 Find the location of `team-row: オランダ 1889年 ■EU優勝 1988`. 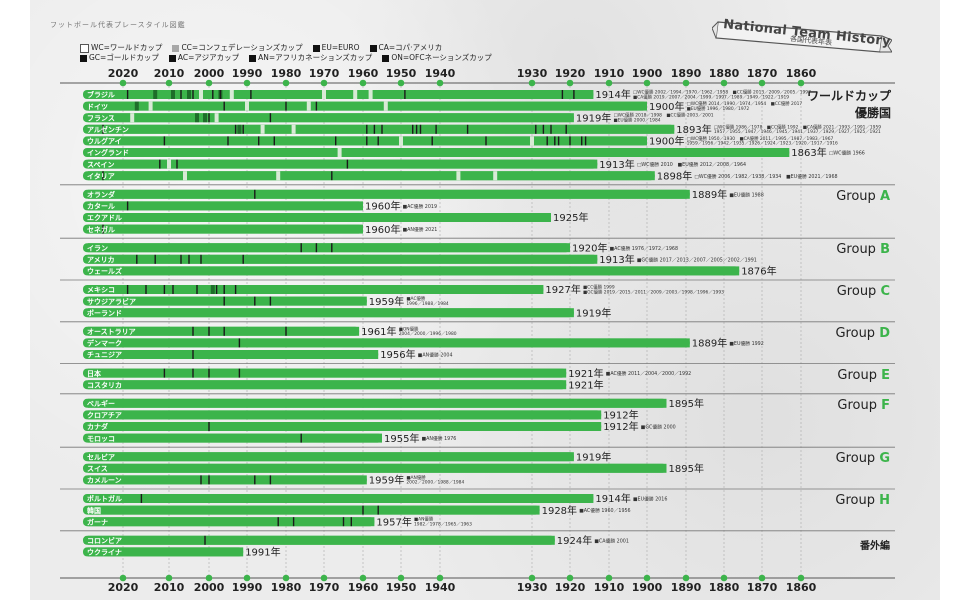

team-row: オランダ 1889年 ■EU優勝 1988 is located at coordinates (423, 194).